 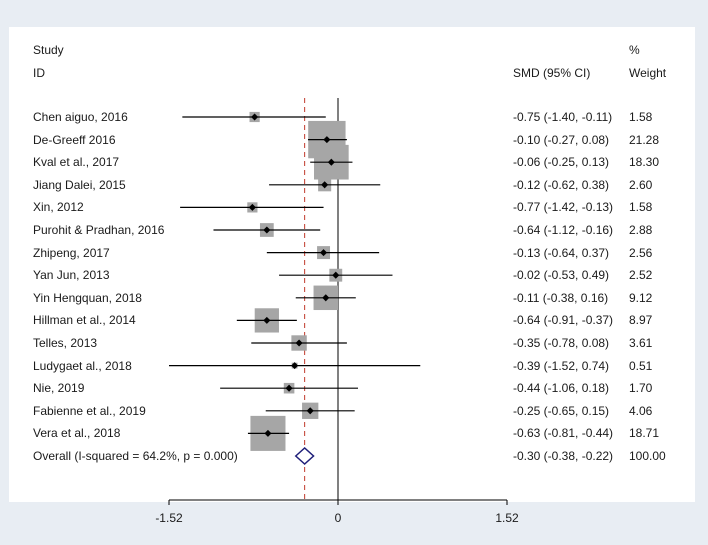 I want to click on study-weight: 2.88, so click(x=641, y=230).